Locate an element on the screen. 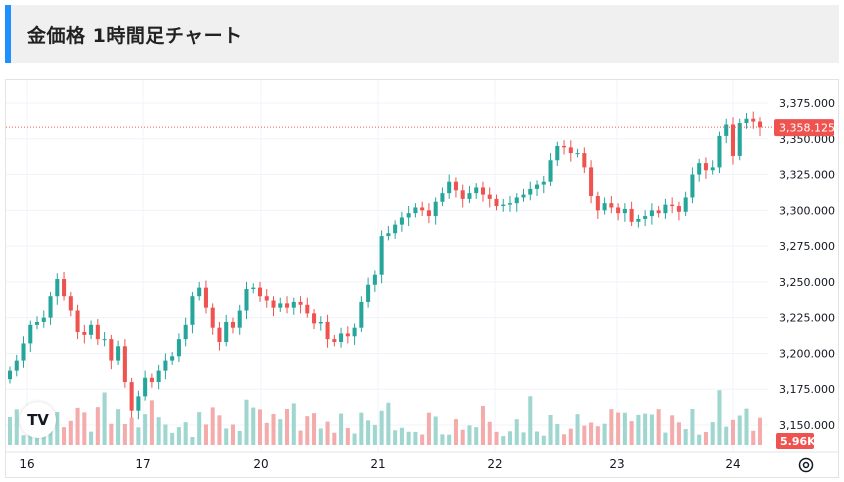 The width and height of the screenshot is (844, 482). y-tick-label: 3,300.000 is located at coordinates (807, 210).